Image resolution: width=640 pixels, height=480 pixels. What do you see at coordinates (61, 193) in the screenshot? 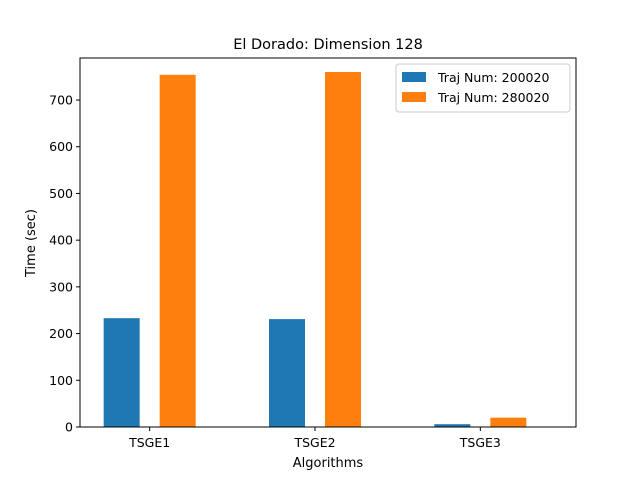
I see `y-tick-label: 500` at bounding box center [61, 193].